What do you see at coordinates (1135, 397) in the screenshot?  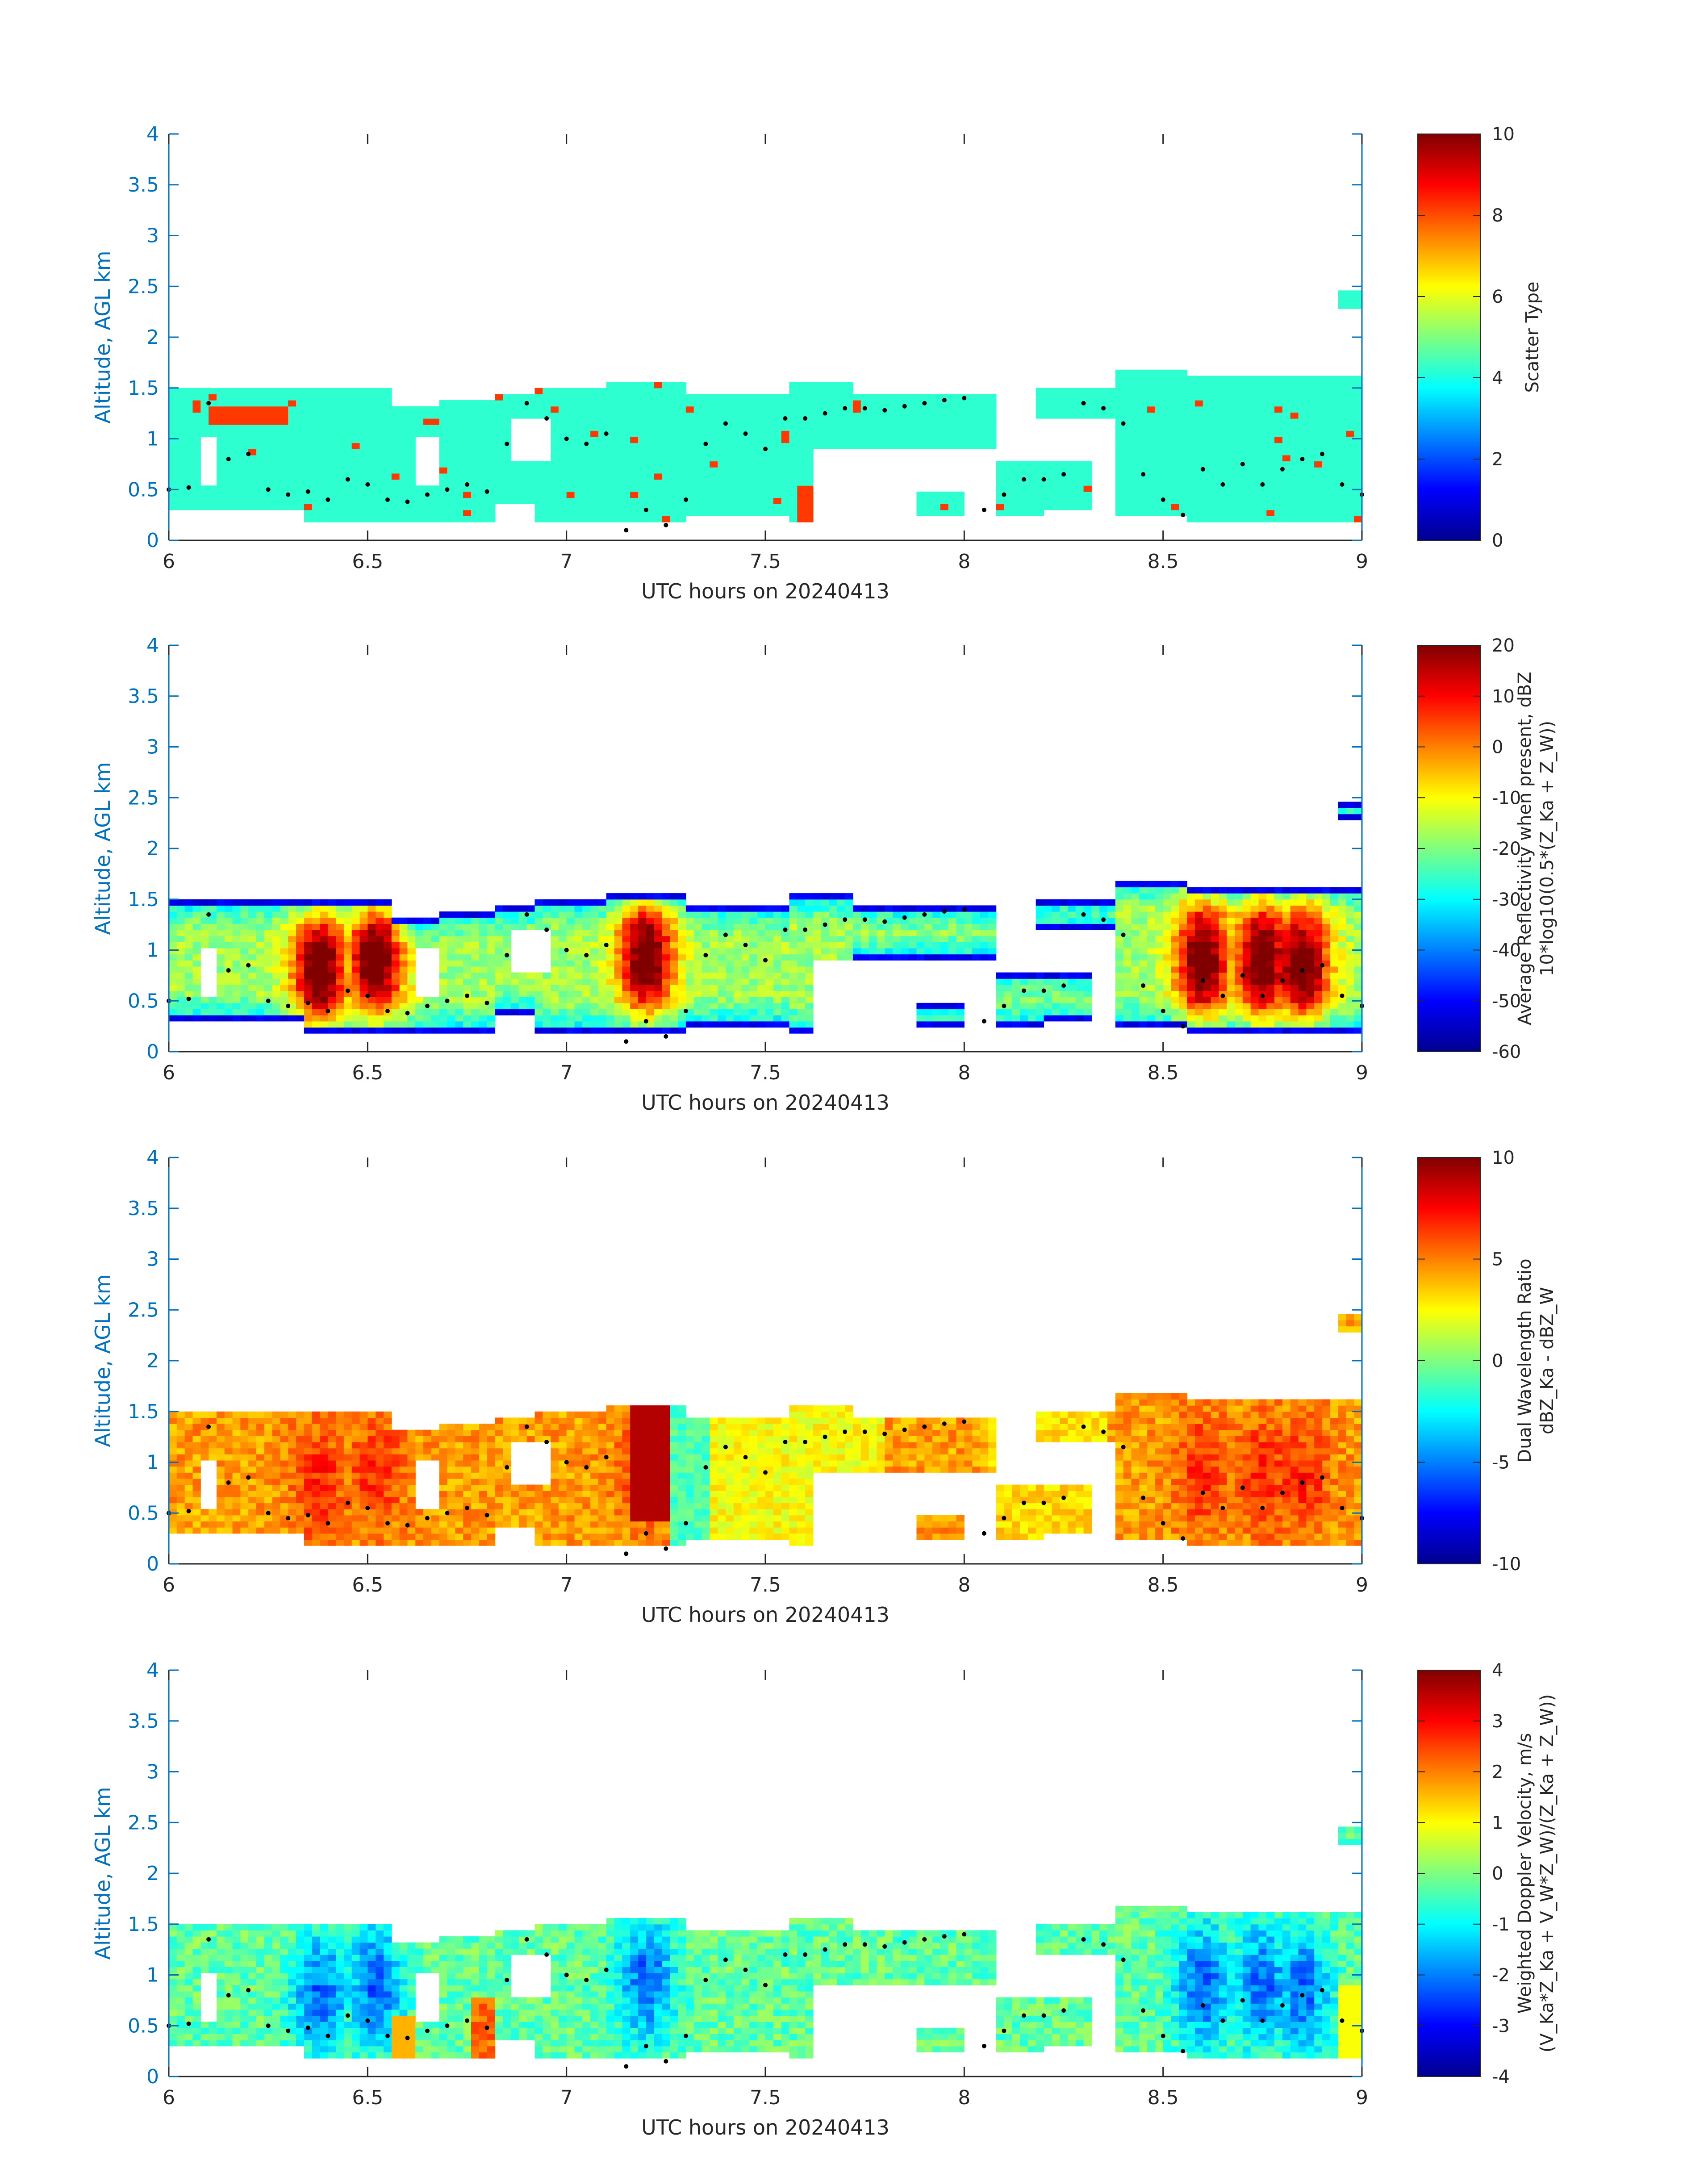 I see `heatmap-cell-2068` at bounding box center [1135, 397].